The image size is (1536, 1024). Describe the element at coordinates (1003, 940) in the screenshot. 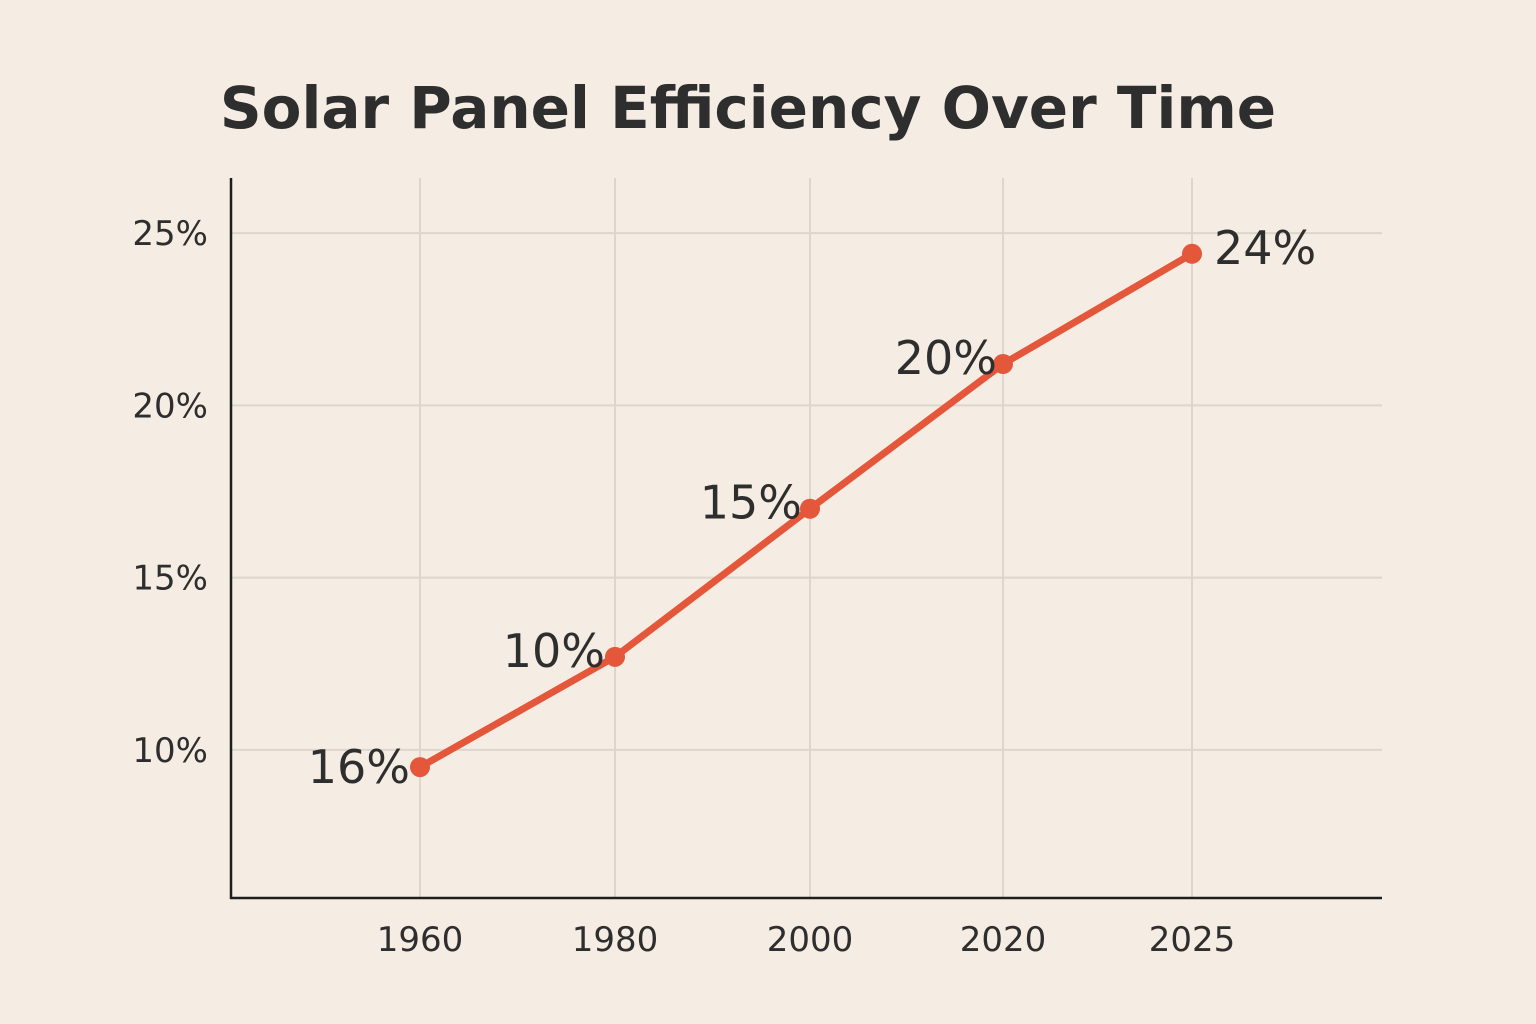

I see `x-tick-label: 2020` at that location.